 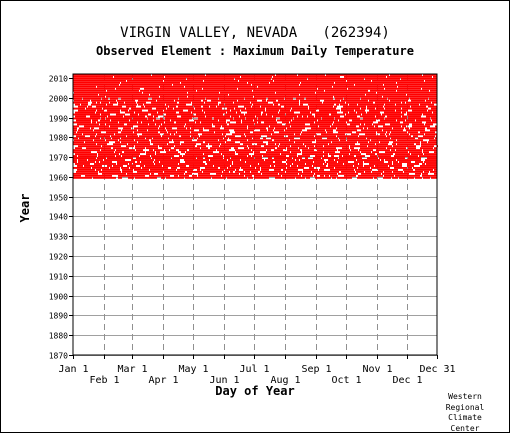 I want to click on y-tick-label: 1990, so click(x=58, y=119).